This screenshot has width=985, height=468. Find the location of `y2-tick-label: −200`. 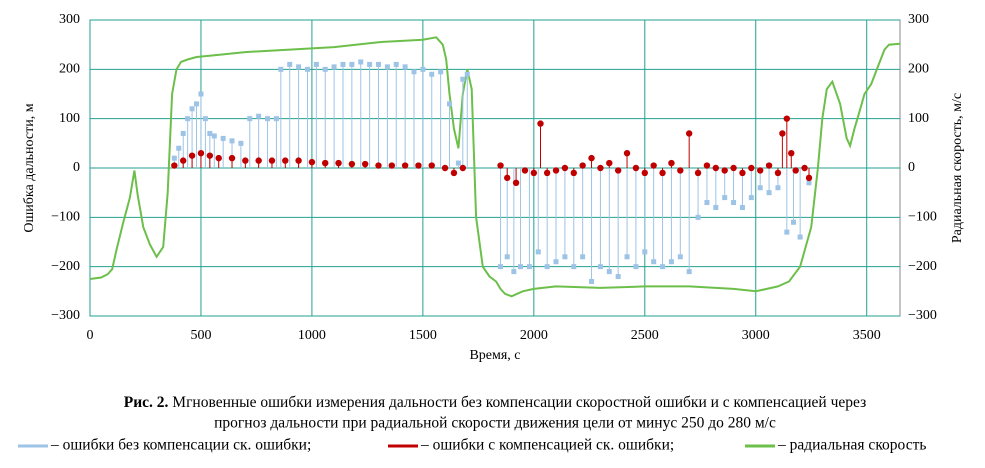

y2-tick-label: −200 is located at coordinates (922, 266).